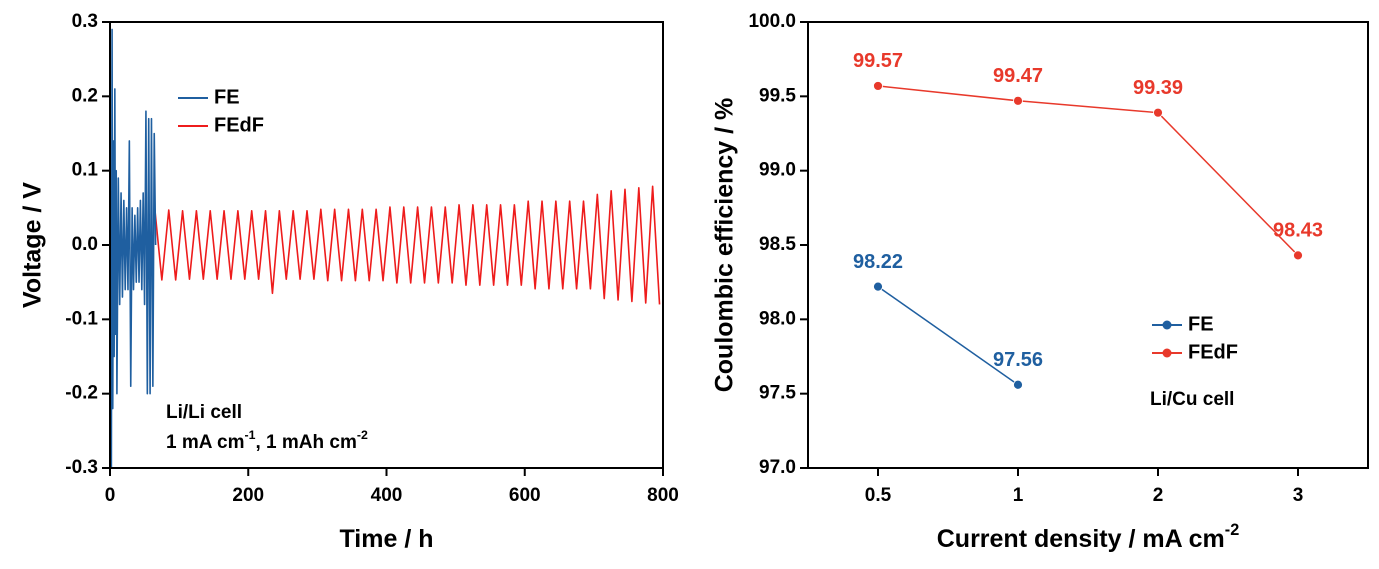 The image size is (1379, 569). What do you see at coordinates (85, 21) in the screenshot?
I see `y-tick-label: 0.3` at bounding box center [85, 21].